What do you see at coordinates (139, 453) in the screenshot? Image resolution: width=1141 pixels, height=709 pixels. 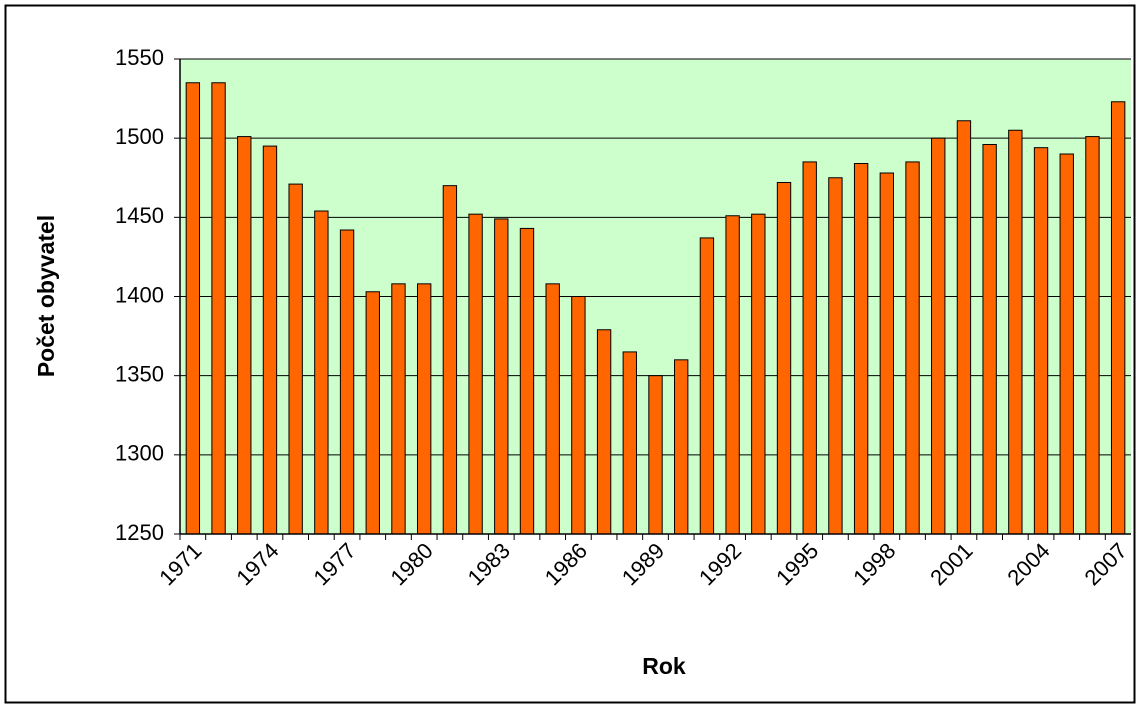 I see `y-tick-label: 1300` at bounding box center [139, 453].